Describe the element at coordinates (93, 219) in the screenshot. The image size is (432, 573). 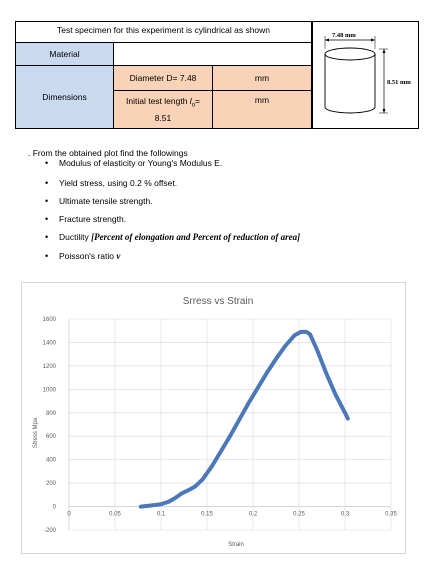
I see `task-text: Fracture strength.` at that location.